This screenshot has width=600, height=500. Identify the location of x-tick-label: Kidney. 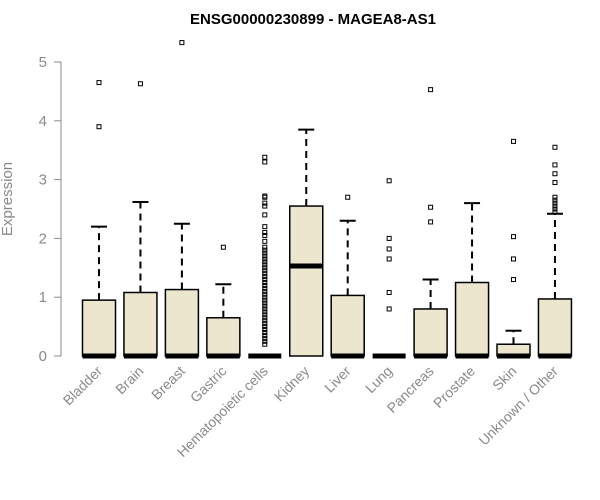
(292, 384).